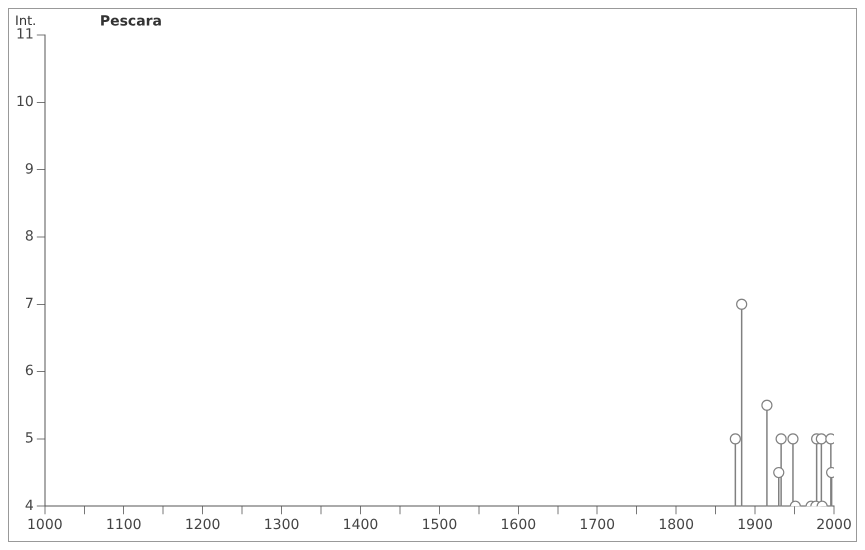 This screenshot has width=865, height=550. What do you see at coordinates (29, 371) in the screenshot?
I see `y-tick-label: 6` at bounding box center [29, 371].